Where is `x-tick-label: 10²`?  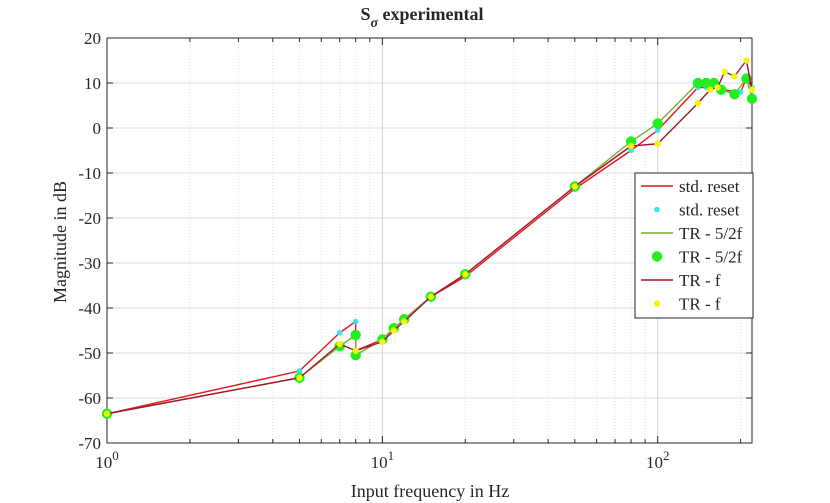 x-tick-label: 10² is located at coordinates (658, 460).